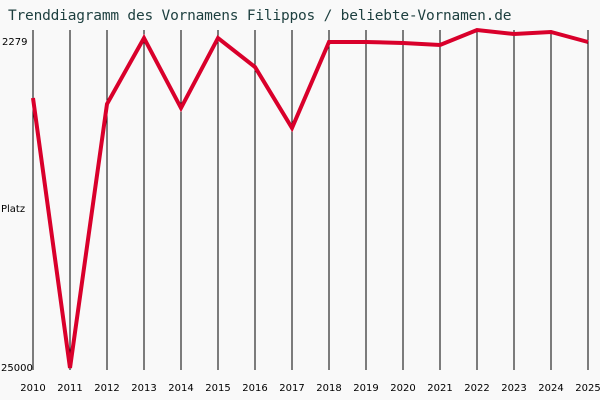  I want to click on x-tick-label: 2010, so click(32, 388).